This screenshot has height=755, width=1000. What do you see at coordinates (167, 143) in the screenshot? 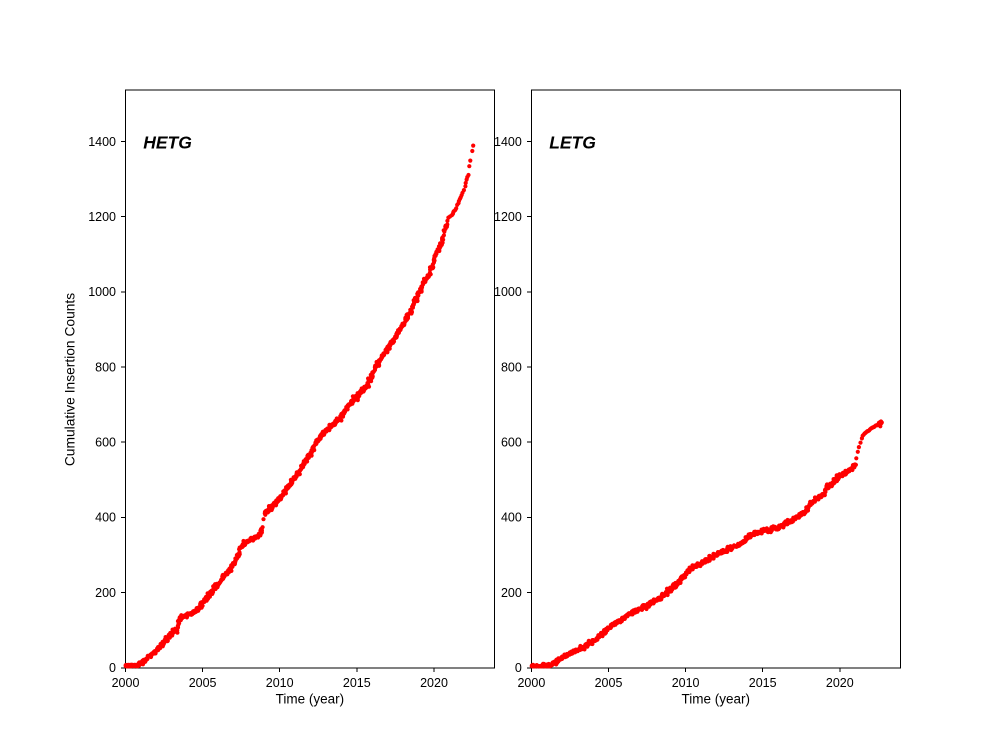
I see `svg-text: HETG` at bounding box center [167, 143].